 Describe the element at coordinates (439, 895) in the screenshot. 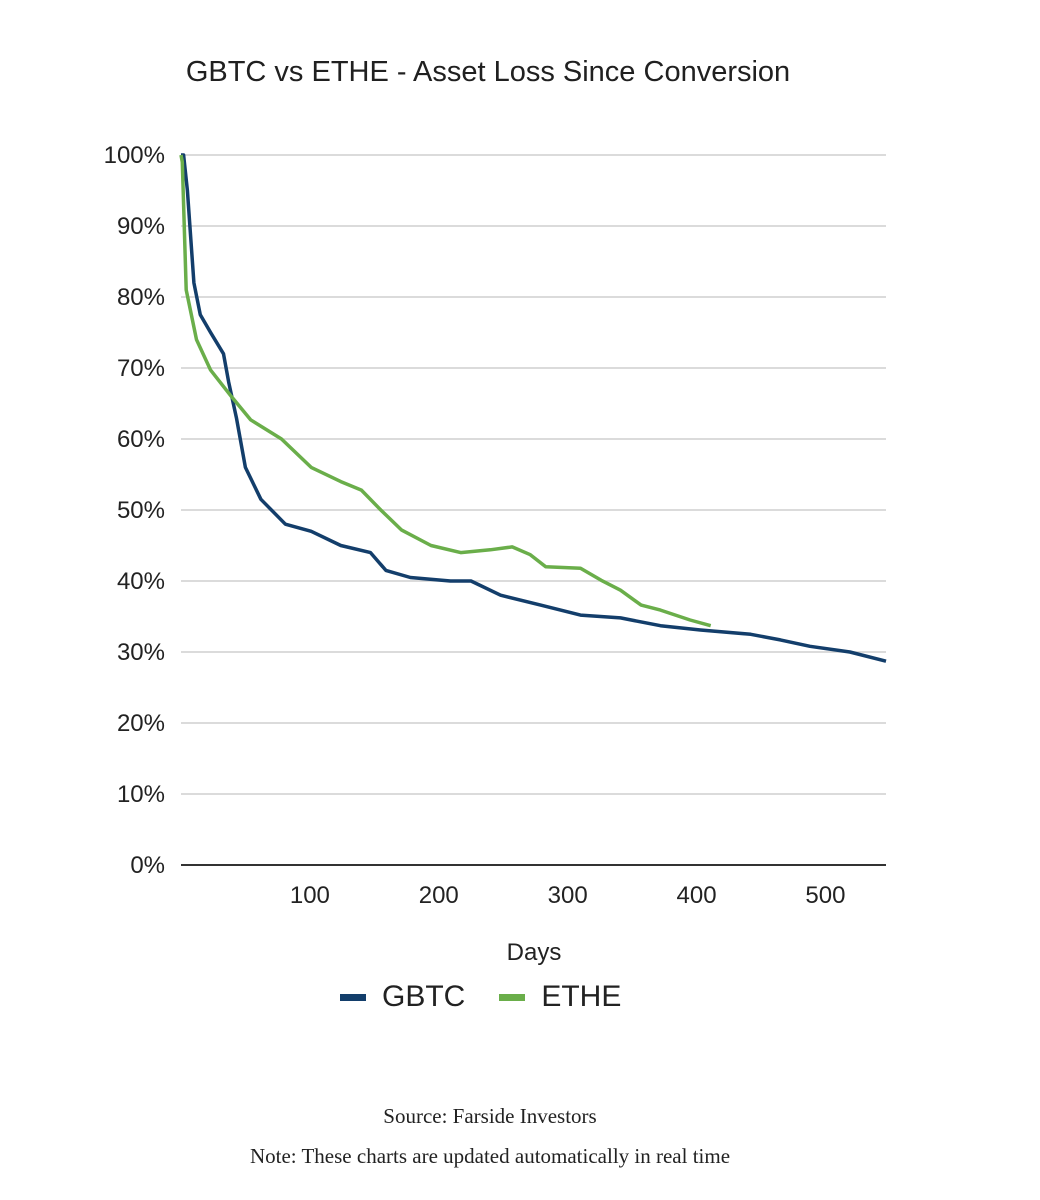

I see `x-tick-label: 200` at that location.